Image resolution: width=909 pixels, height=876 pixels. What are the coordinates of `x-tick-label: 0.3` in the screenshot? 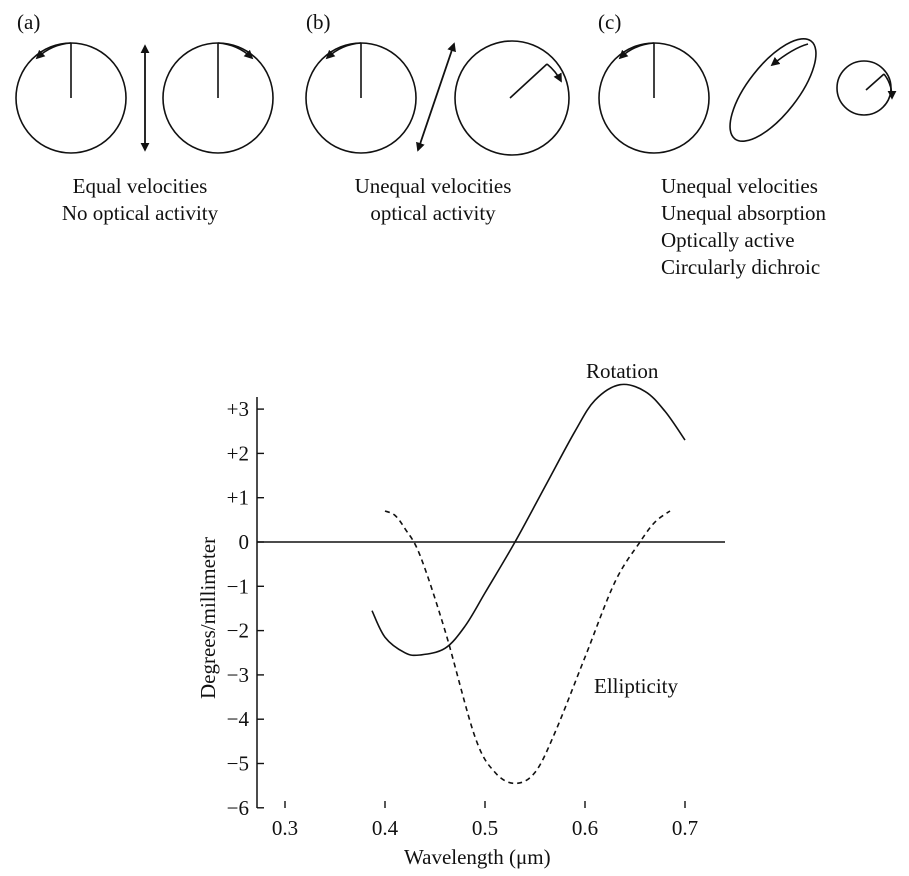 It's located at (285, 828).